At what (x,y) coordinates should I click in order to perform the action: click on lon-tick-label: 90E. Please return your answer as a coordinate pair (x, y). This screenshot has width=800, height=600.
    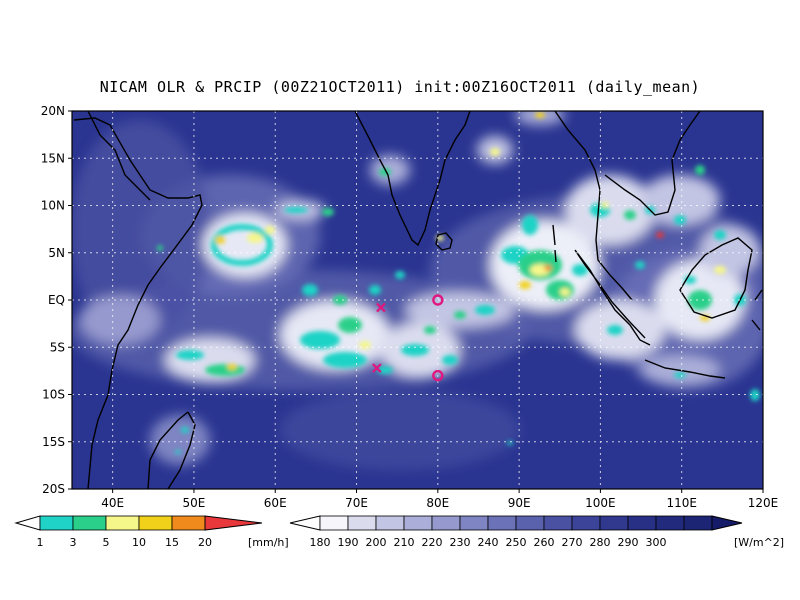
    Looking at the image, I should click on (519, 503).